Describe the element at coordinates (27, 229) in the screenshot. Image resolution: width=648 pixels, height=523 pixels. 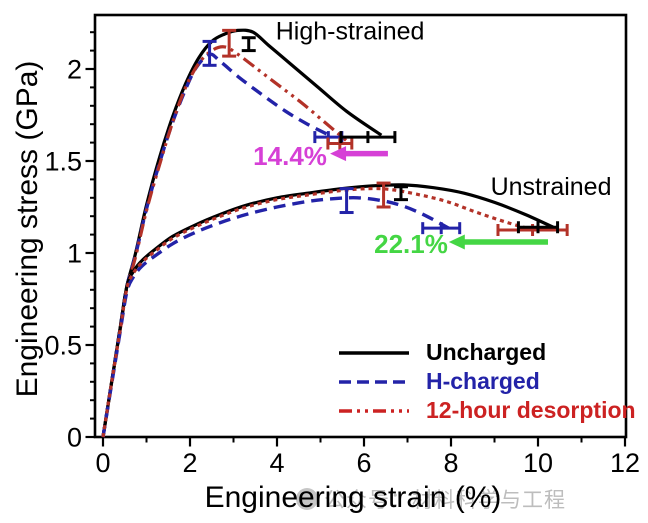
I see `y-axis-title: Engineering stress (GPa)` at that location.